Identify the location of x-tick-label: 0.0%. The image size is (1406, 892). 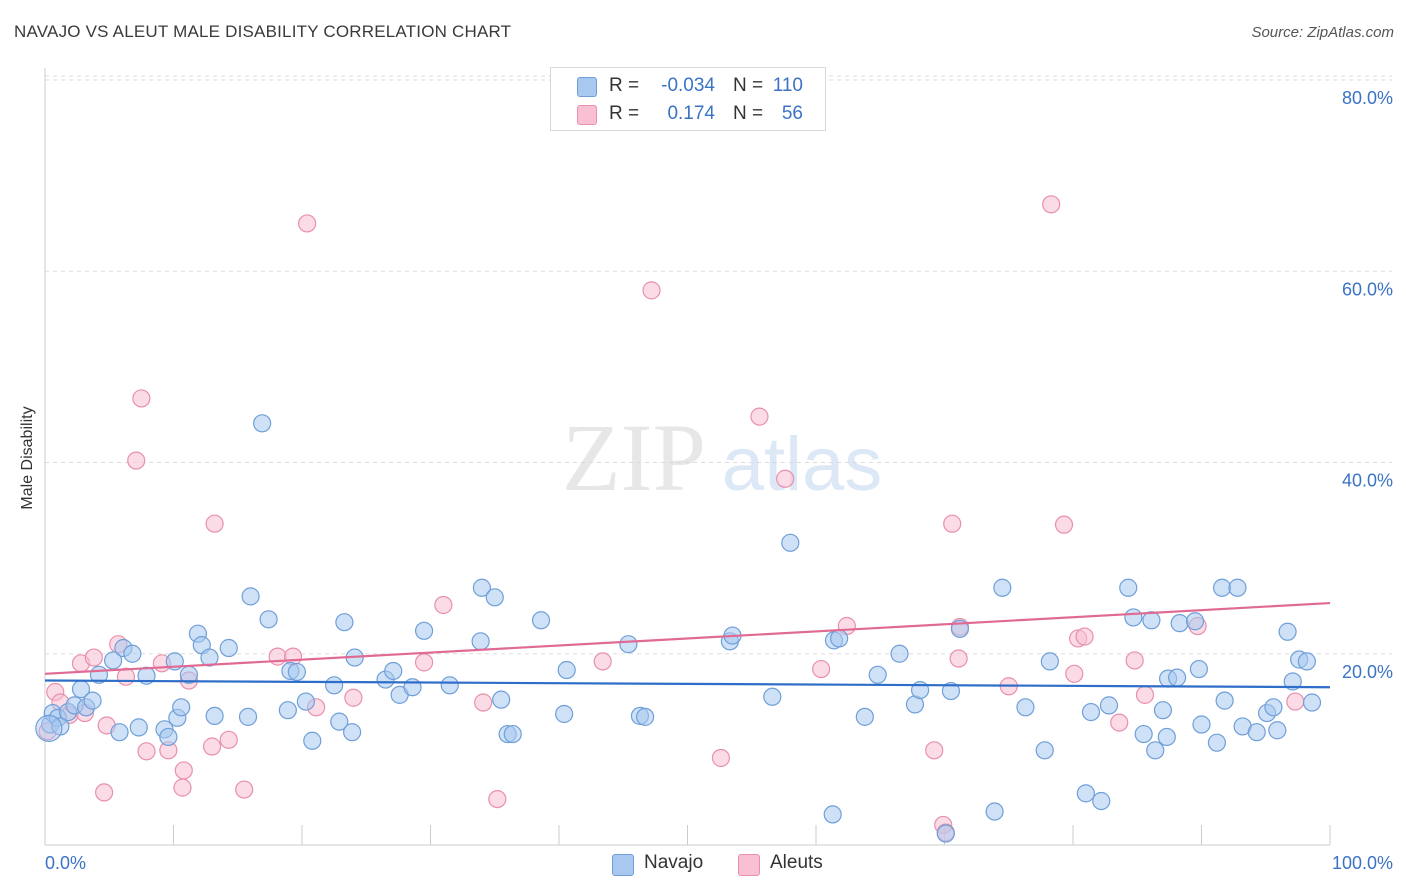
(65, 863).